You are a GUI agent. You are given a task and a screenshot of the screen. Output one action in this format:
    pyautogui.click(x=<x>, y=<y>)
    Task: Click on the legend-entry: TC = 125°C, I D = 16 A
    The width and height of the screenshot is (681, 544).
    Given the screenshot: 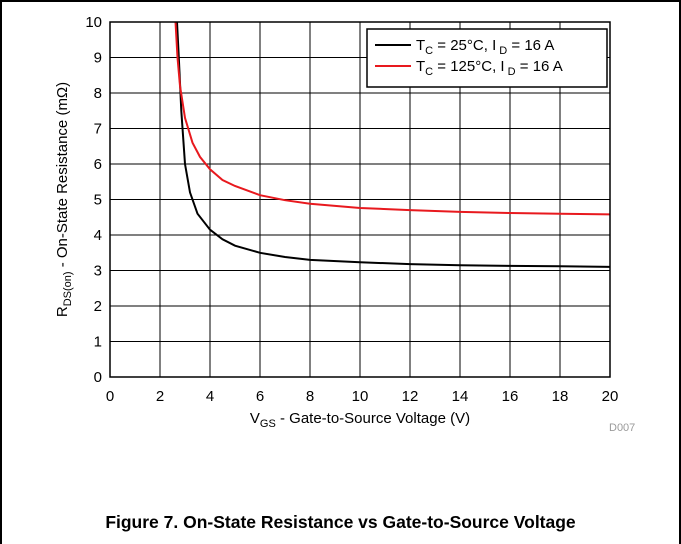 What is the action you would take?
    pyautogui.click(x=489, y=68)
    